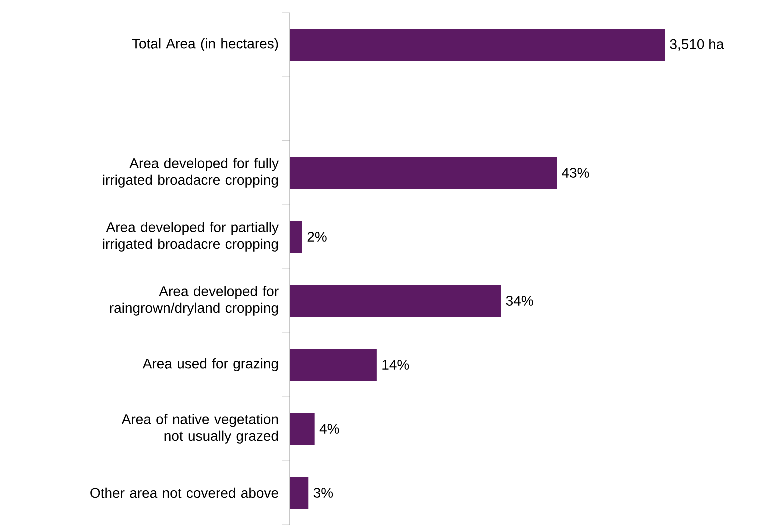 This screenshot has height=525, width=760. What do you see at coordinates (191, 173) in the screenshot?
I see `y-tick-label: Area developed for fully irrigated broadacre cropping` at bounding box center [191, 173].